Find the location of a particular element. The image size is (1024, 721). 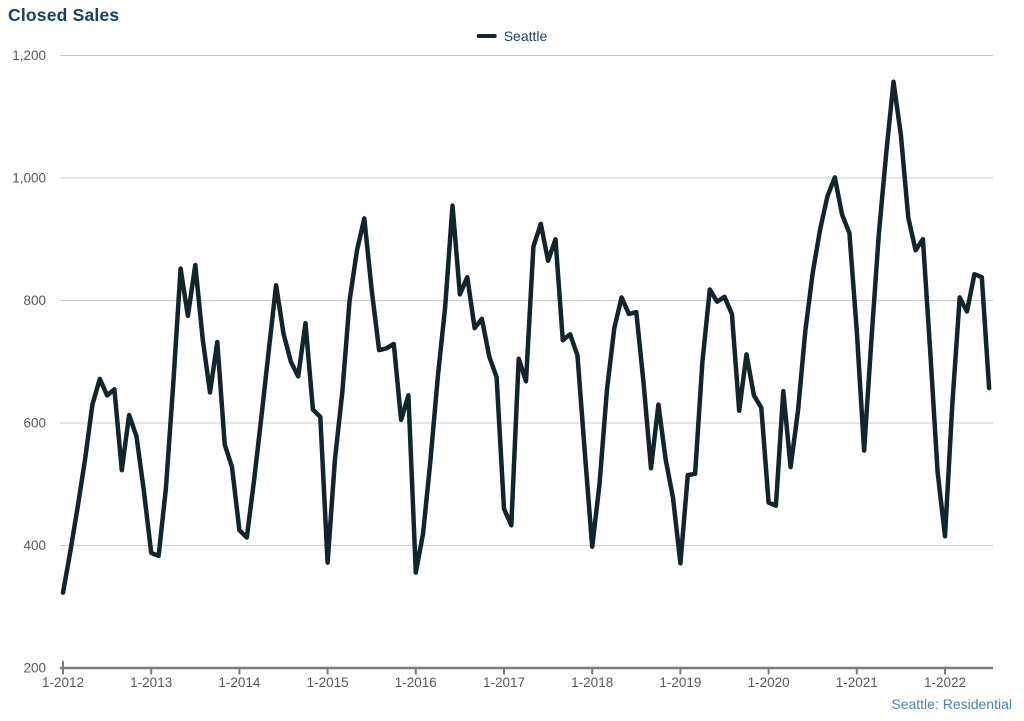

x-tick-label-1-2013: 1-2013 is located at coordinates (151, 682).